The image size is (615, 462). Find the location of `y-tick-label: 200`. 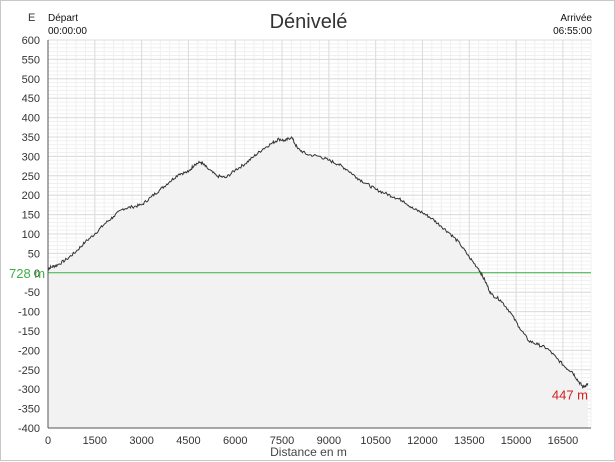

y-tick-label: 200 is located at coordinates (31, 196).